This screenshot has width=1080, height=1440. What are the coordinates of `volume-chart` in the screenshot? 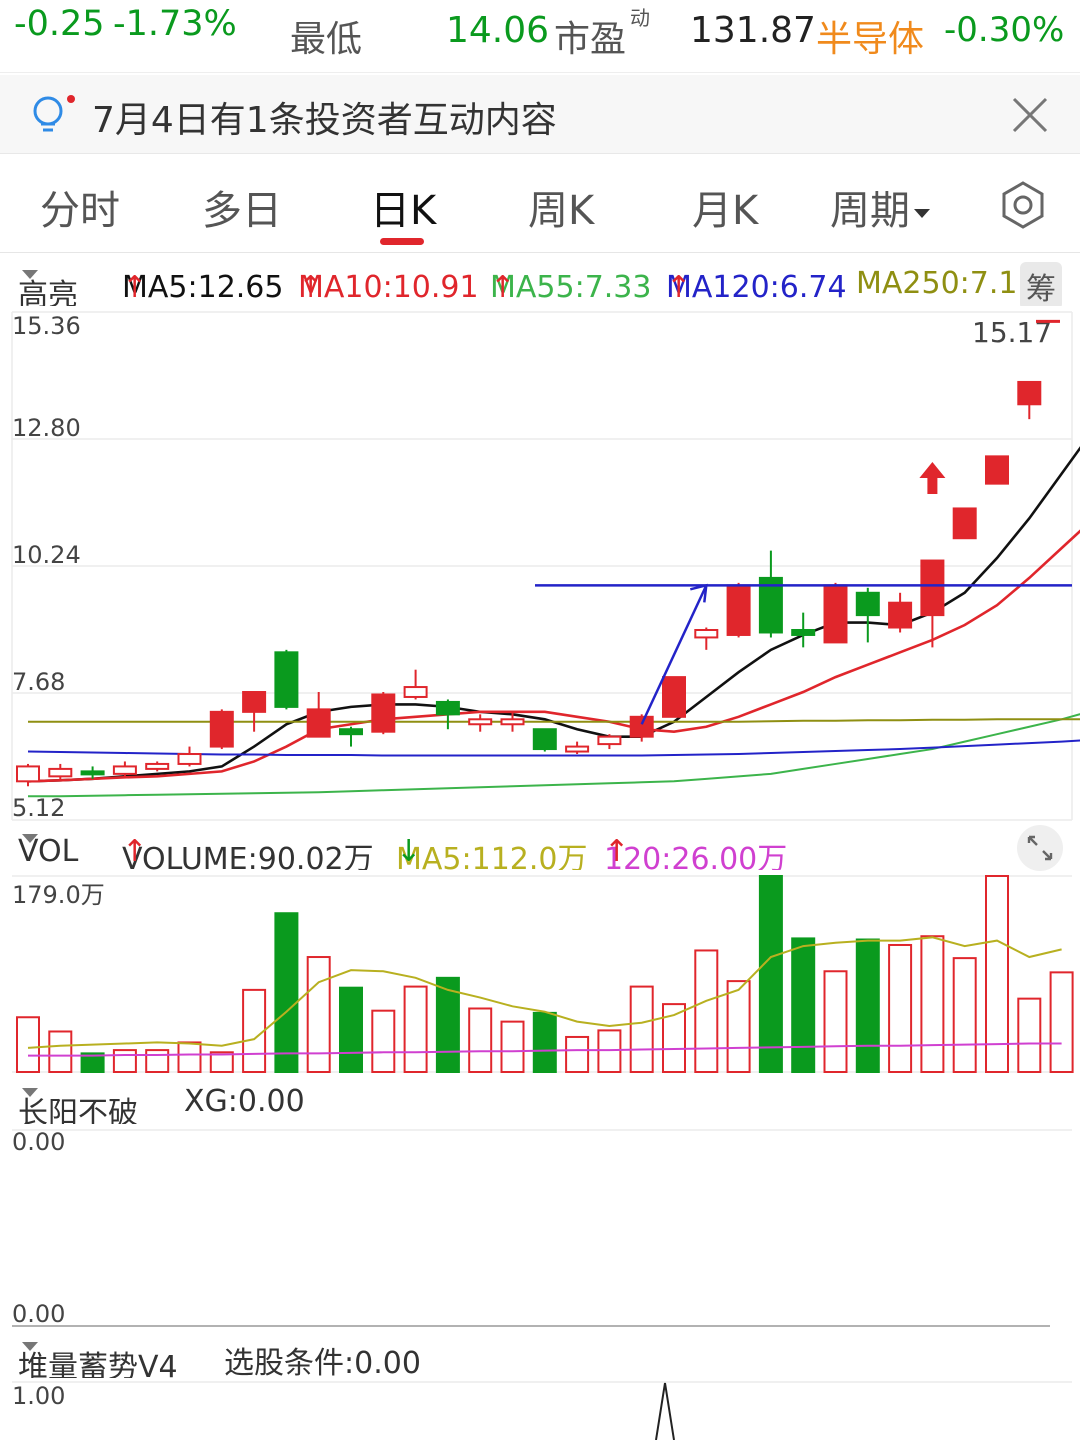 It's located at (540, 975).